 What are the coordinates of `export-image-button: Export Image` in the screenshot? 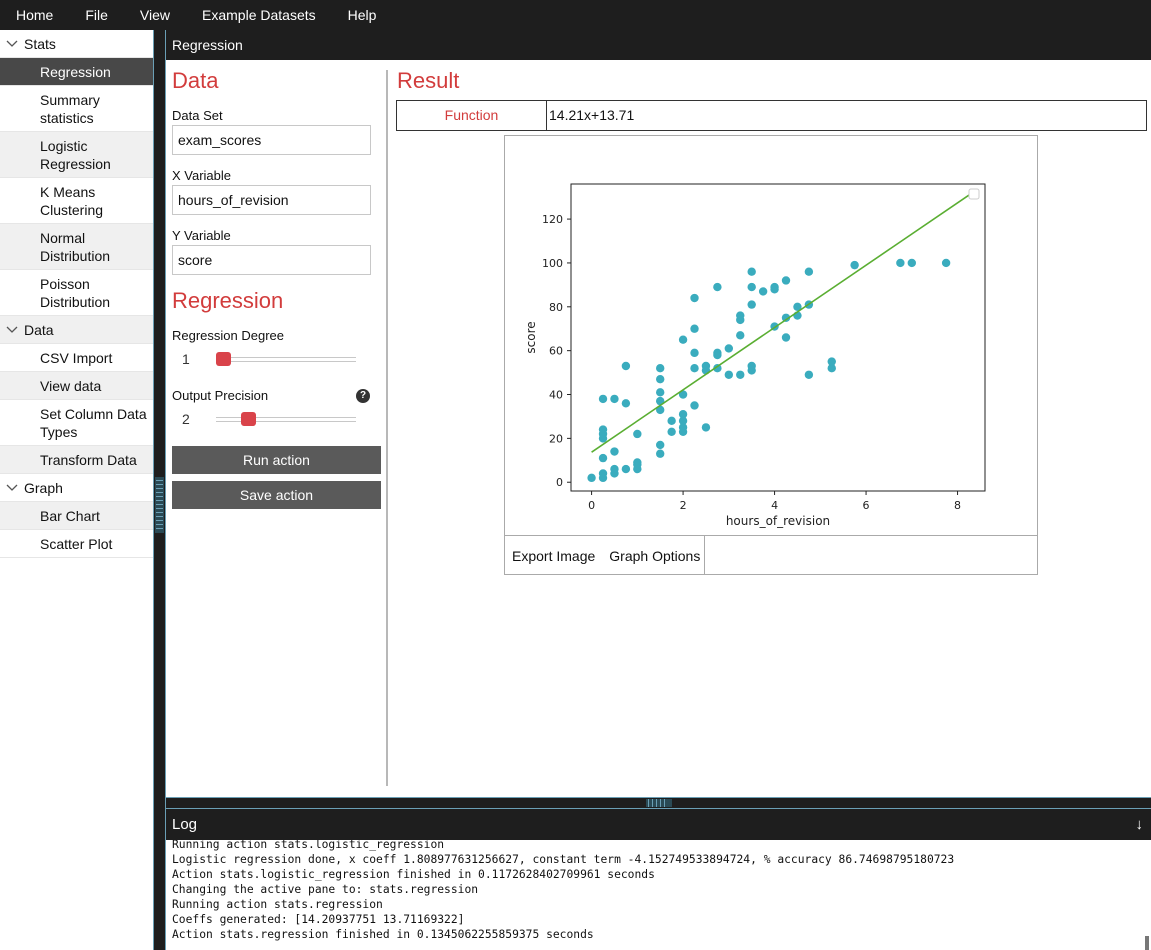 It's located at (554, 555).